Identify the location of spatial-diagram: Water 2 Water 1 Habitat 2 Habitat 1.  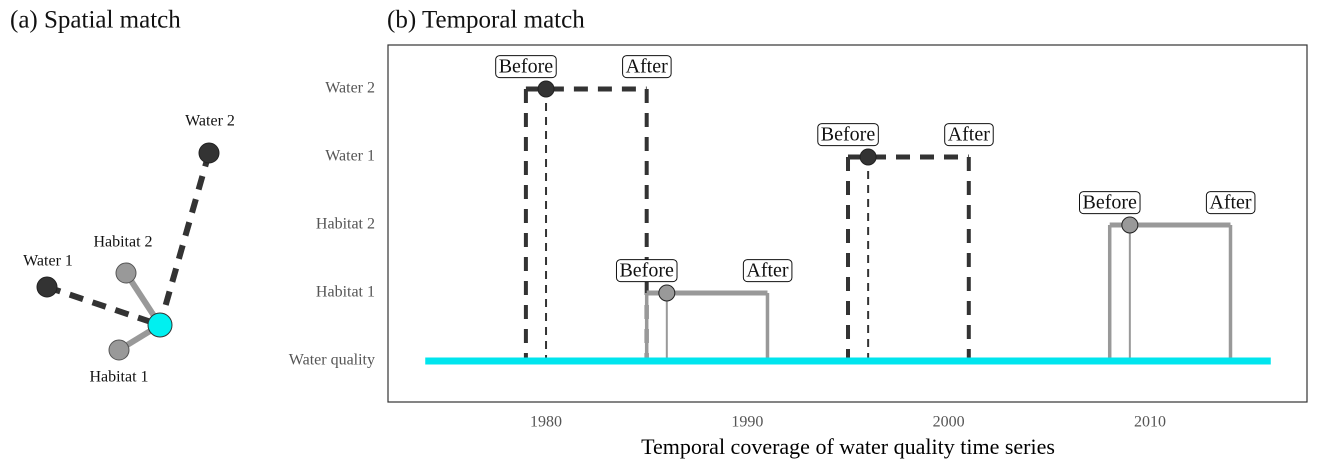
(129, 249).